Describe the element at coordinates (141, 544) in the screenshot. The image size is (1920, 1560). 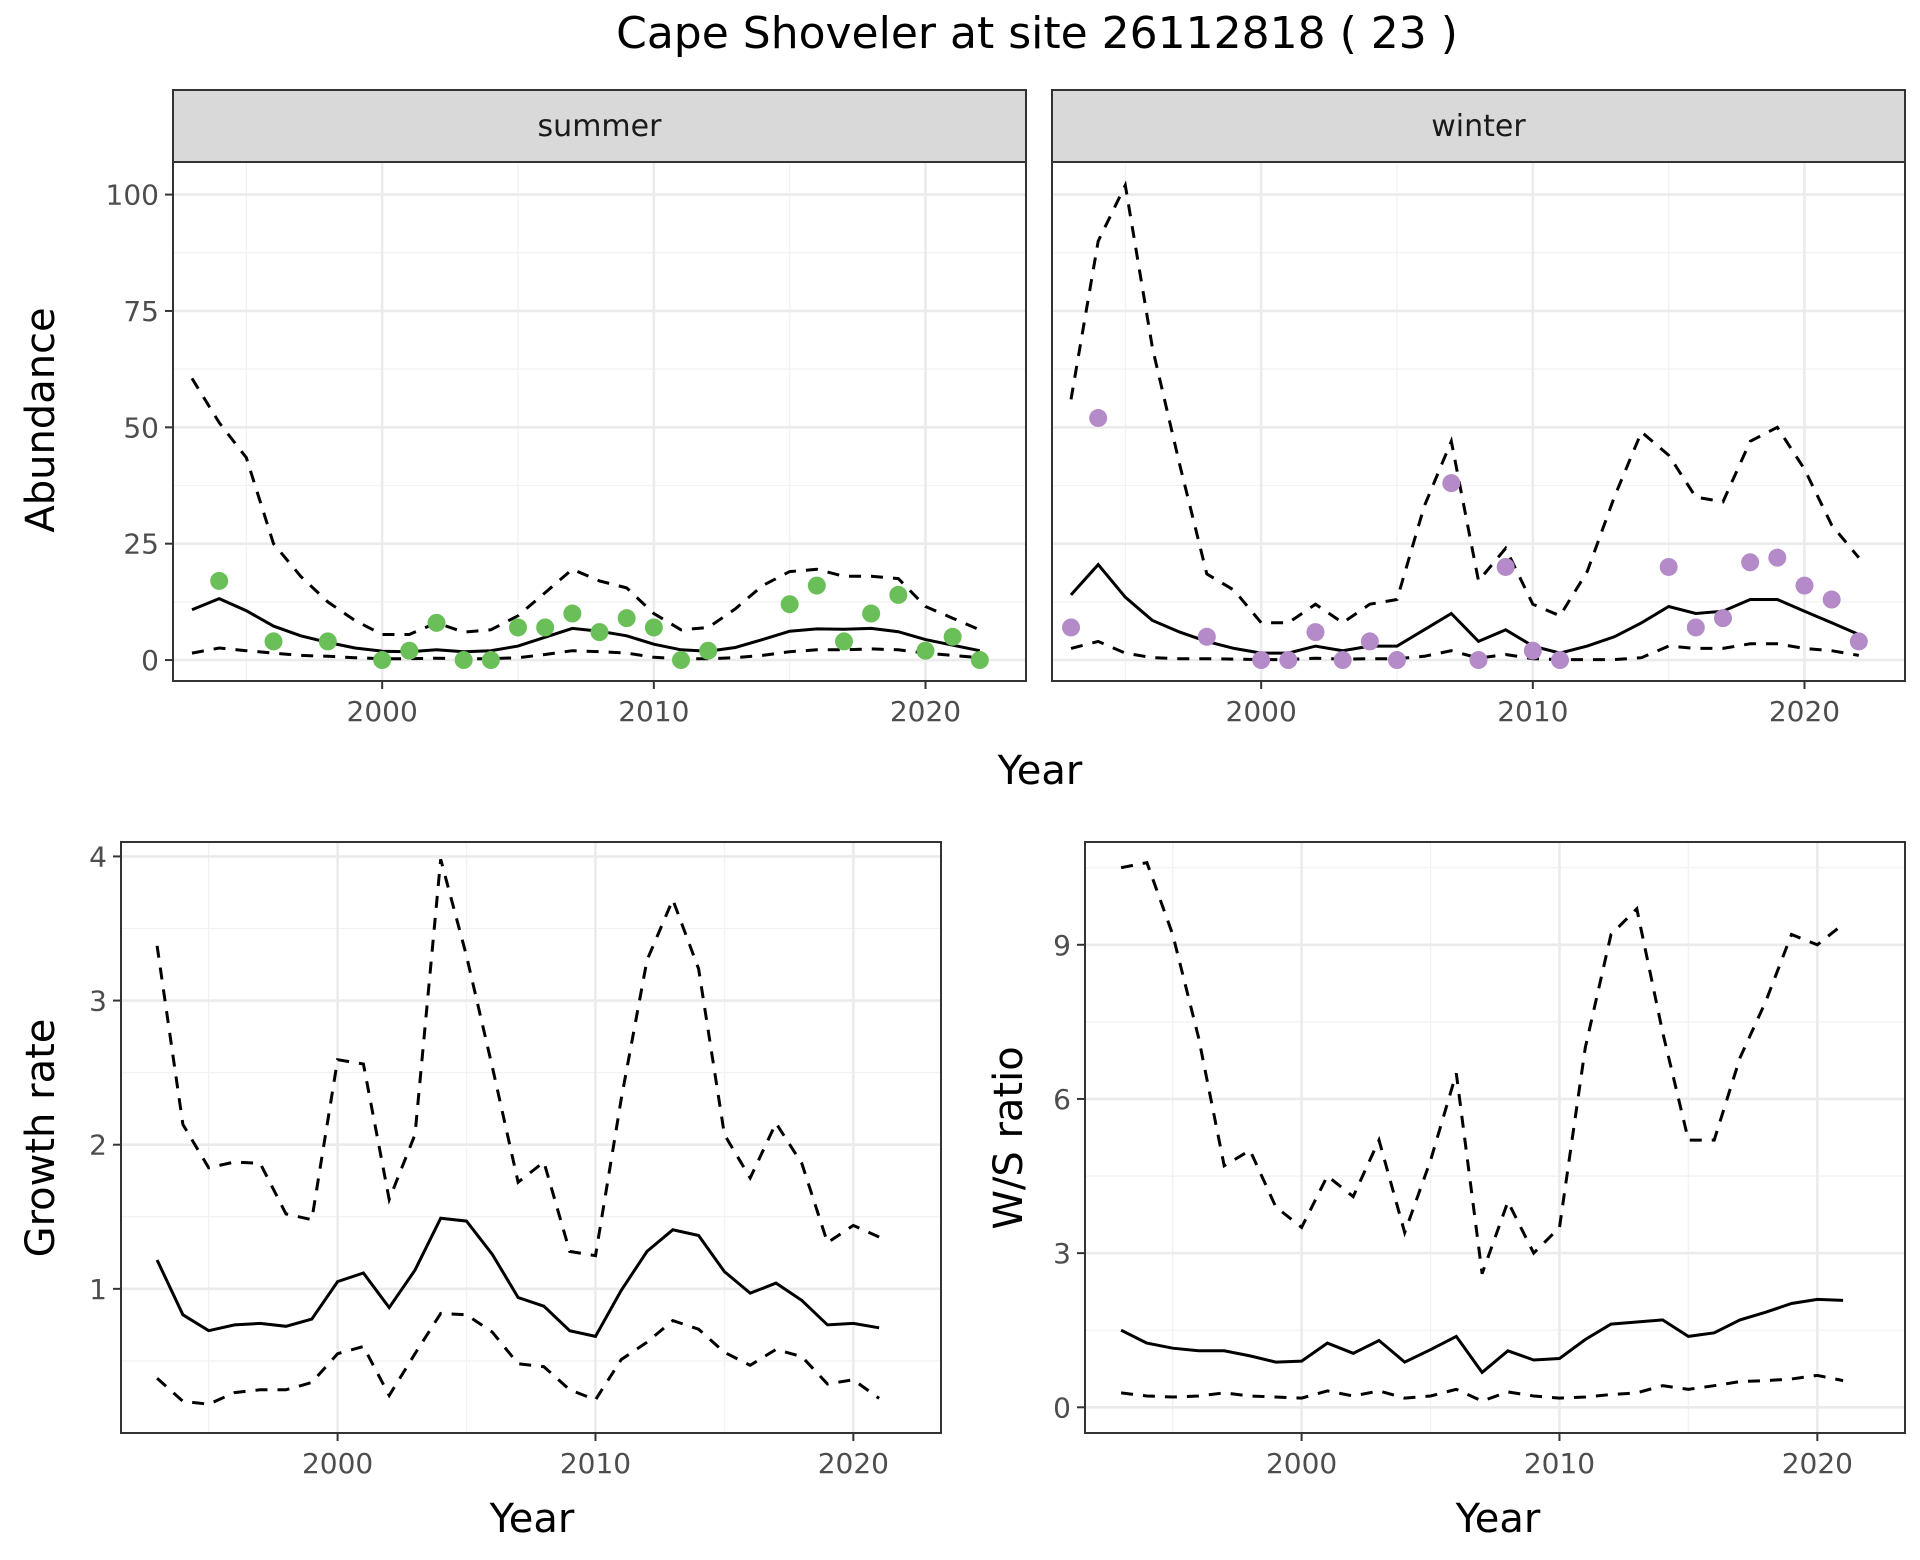
I see `y-tick-label: 25` at that location.